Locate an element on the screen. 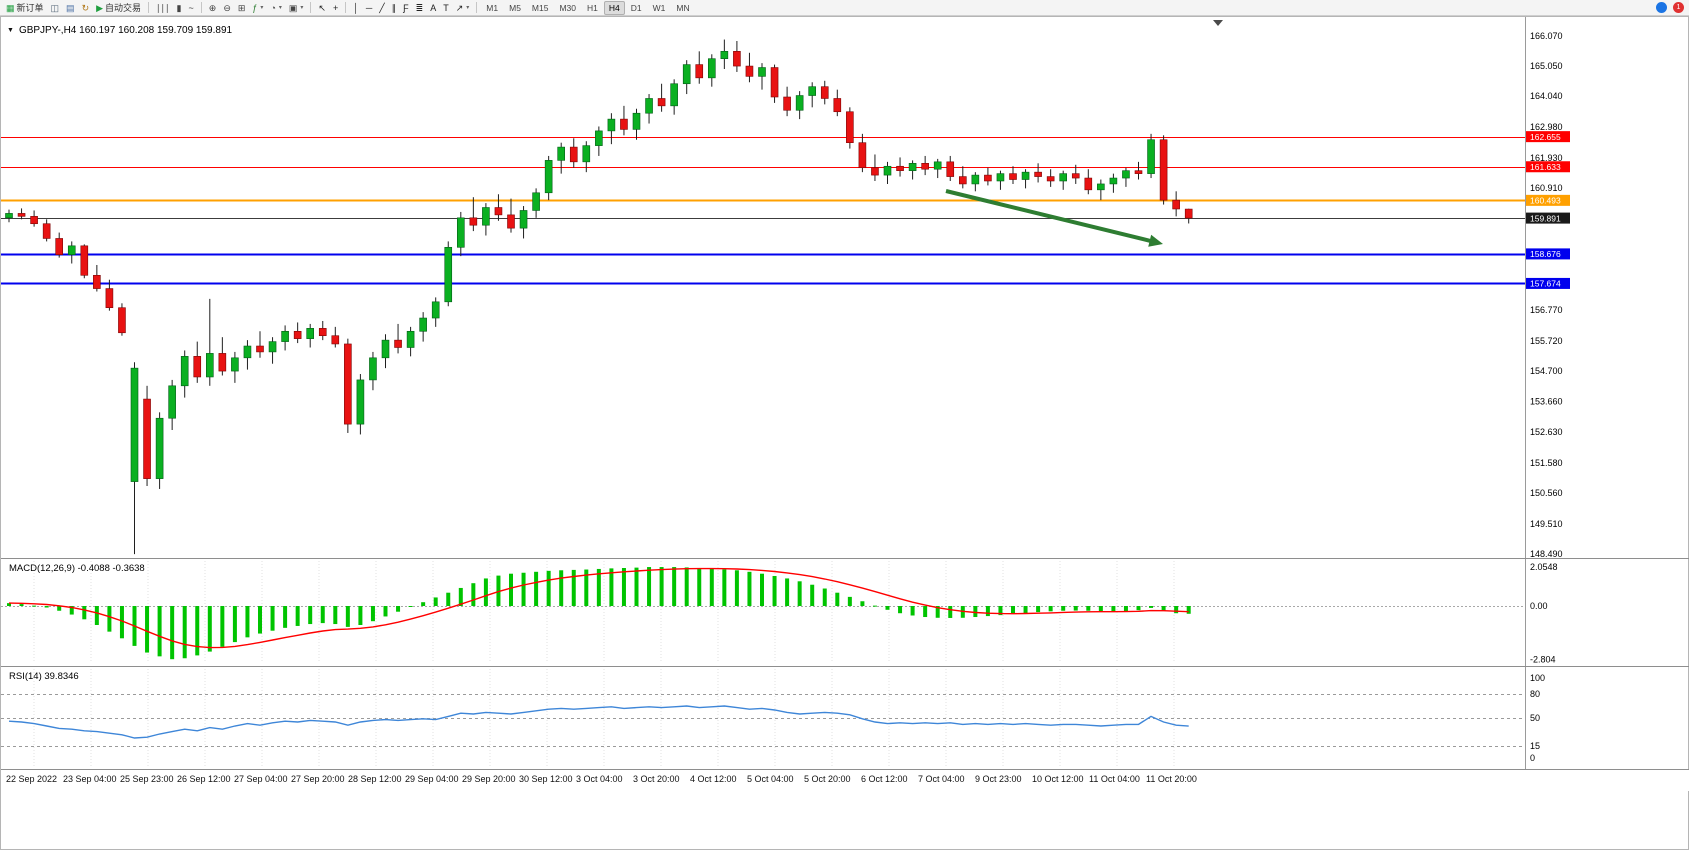 The height and width of the screenshot is (850, 1689). channel-icon: ∥ is located at coordinates (394, 8).